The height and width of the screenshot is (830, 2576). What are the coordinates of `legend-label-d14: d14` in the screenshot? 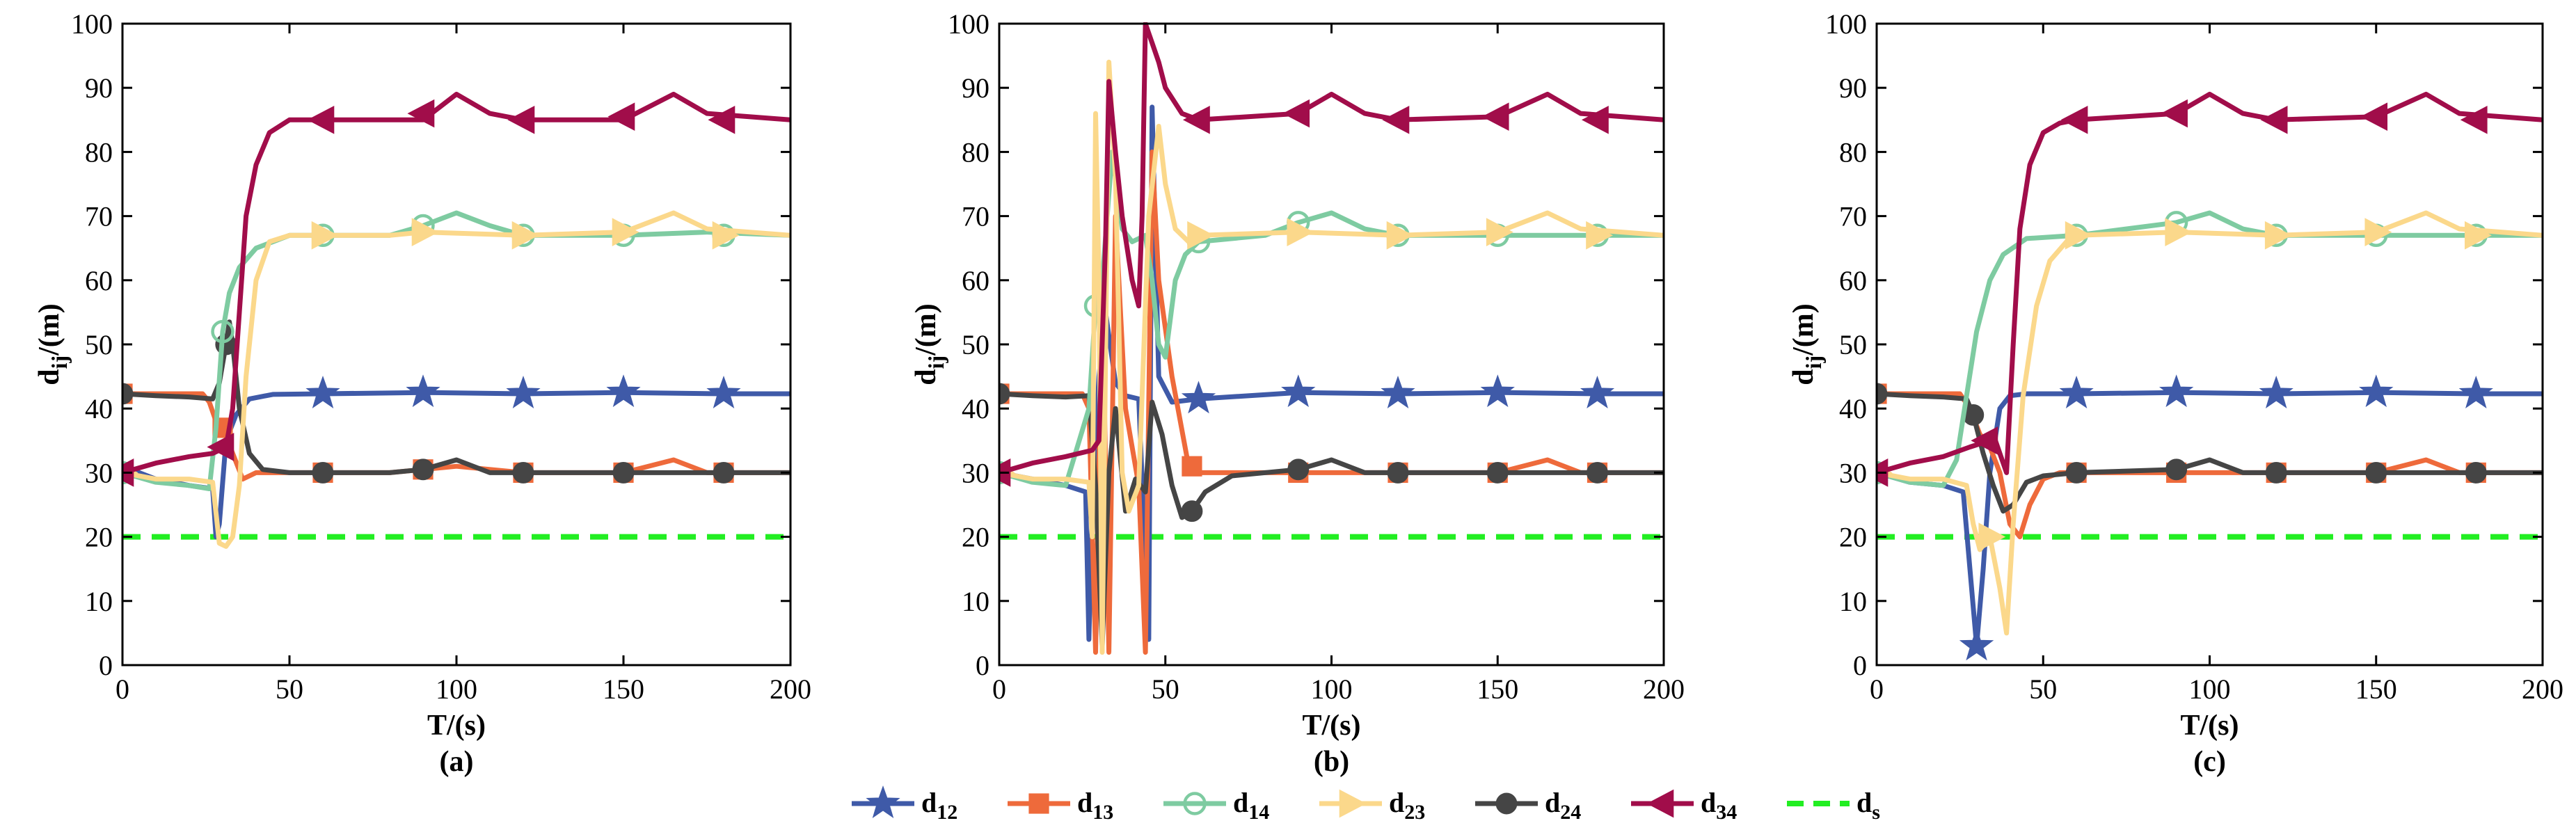 It's located at (1251, 805).